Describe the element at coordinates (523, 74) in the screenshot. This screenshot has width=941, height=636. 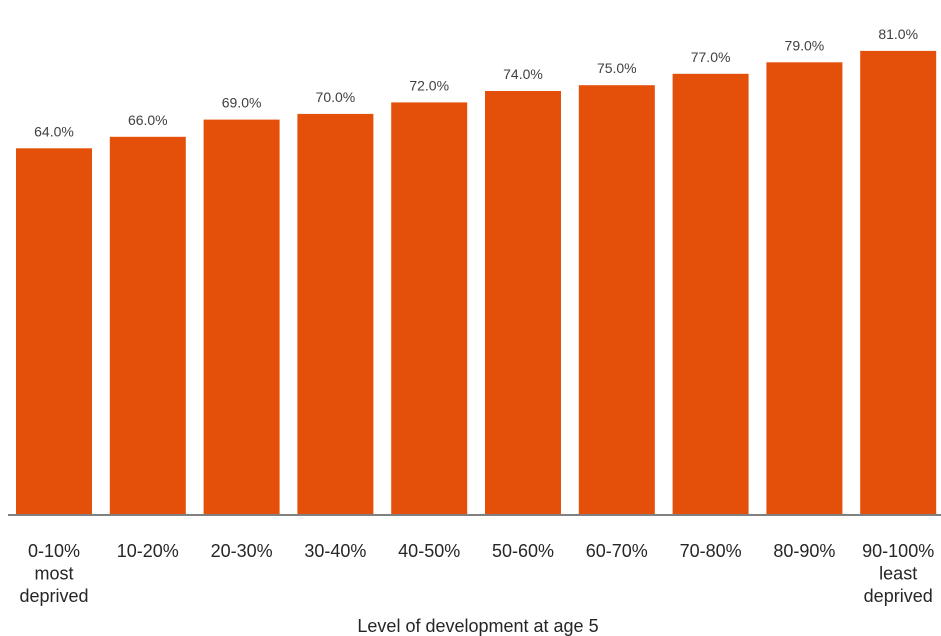
I see `data-label-5: 74.0%` at that location.